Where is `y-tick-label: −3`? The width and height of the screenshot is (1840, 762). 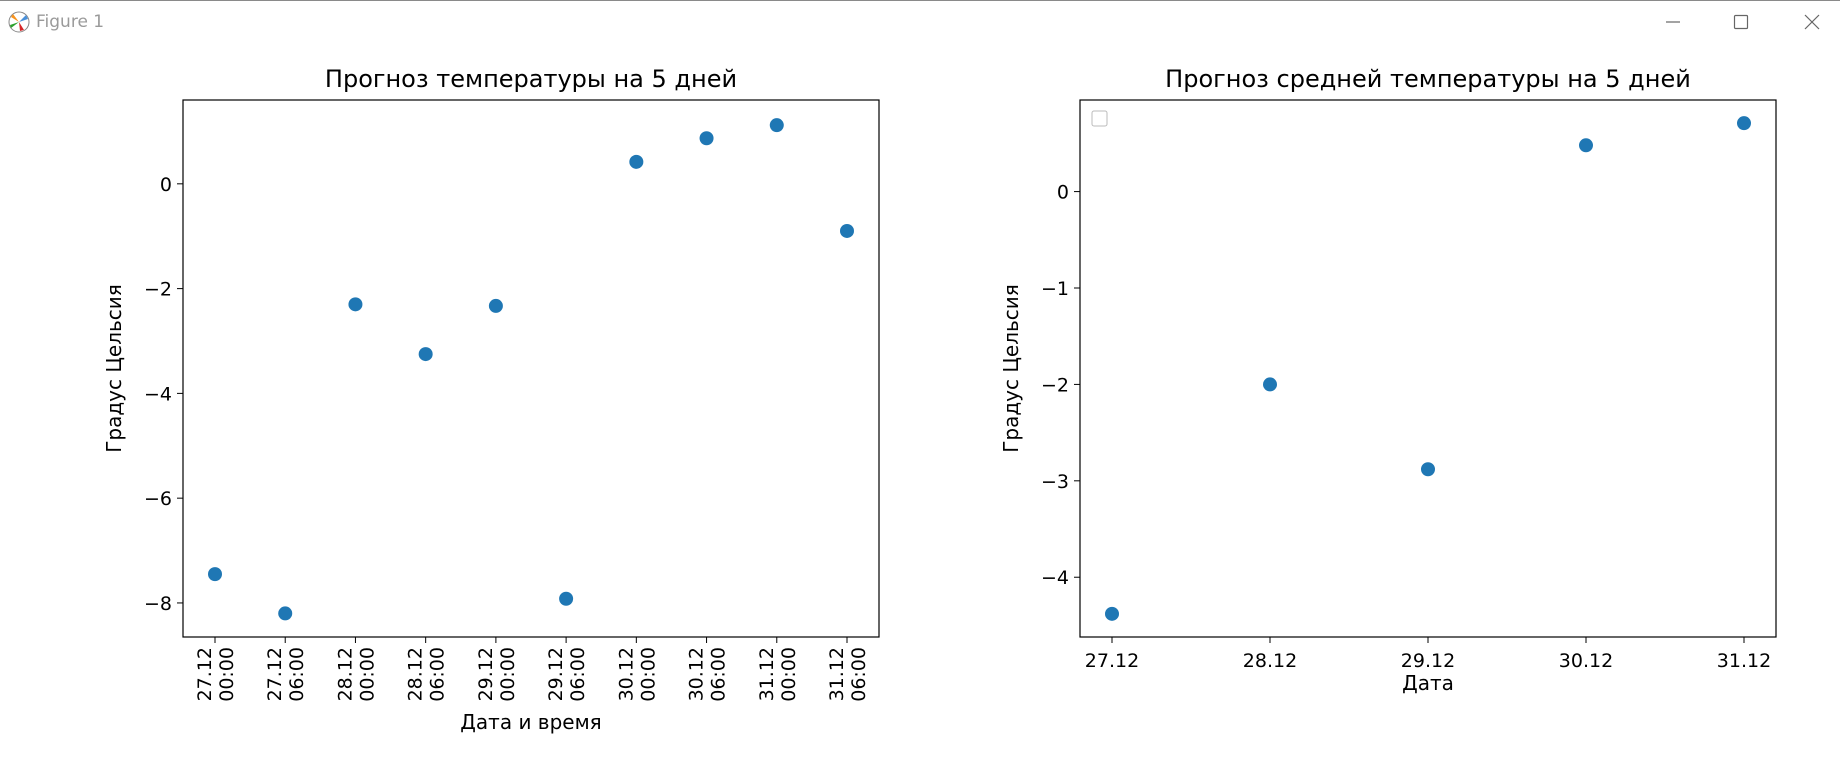
y-tick-label: −3 is located at coordinates (1055, 482).